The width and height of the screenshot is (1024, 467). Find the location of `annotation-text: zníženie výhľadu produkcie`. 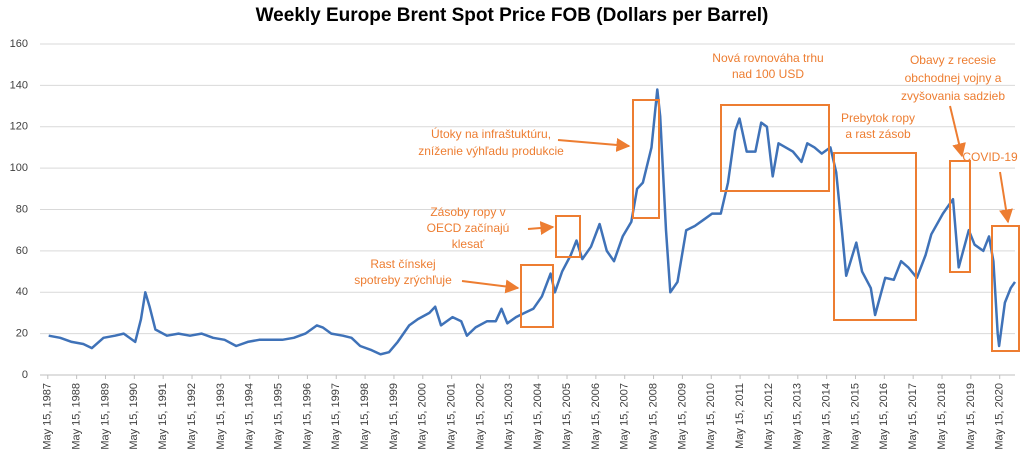

annotation-text: zníženie výhľadu produkcie is located at coordinates (491, 151).